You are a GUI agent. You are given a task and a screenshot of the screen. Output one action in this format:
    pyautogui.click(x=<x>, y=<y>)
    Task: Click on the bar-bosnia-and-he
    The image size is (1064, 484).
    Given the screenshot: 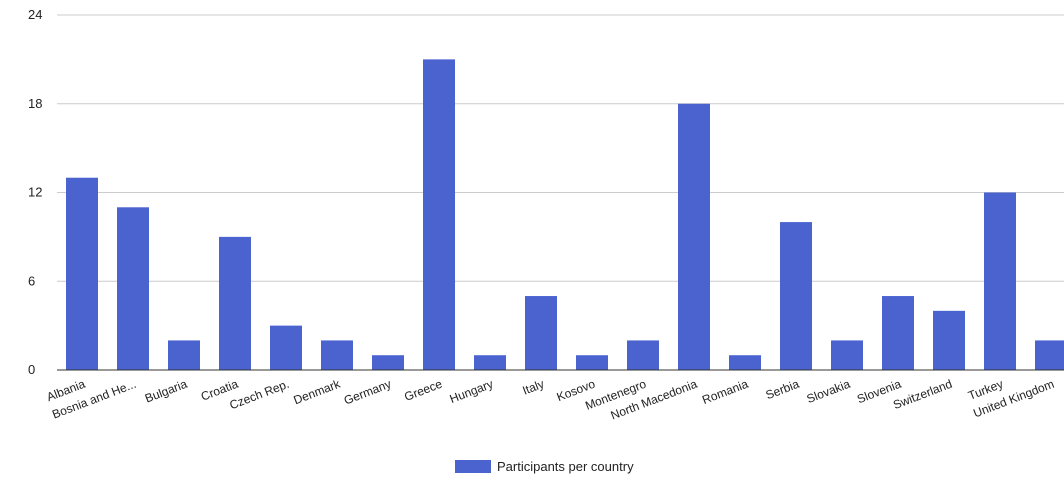 What is the action you would take?
    pyautogui.click(x=133, y=288)
    